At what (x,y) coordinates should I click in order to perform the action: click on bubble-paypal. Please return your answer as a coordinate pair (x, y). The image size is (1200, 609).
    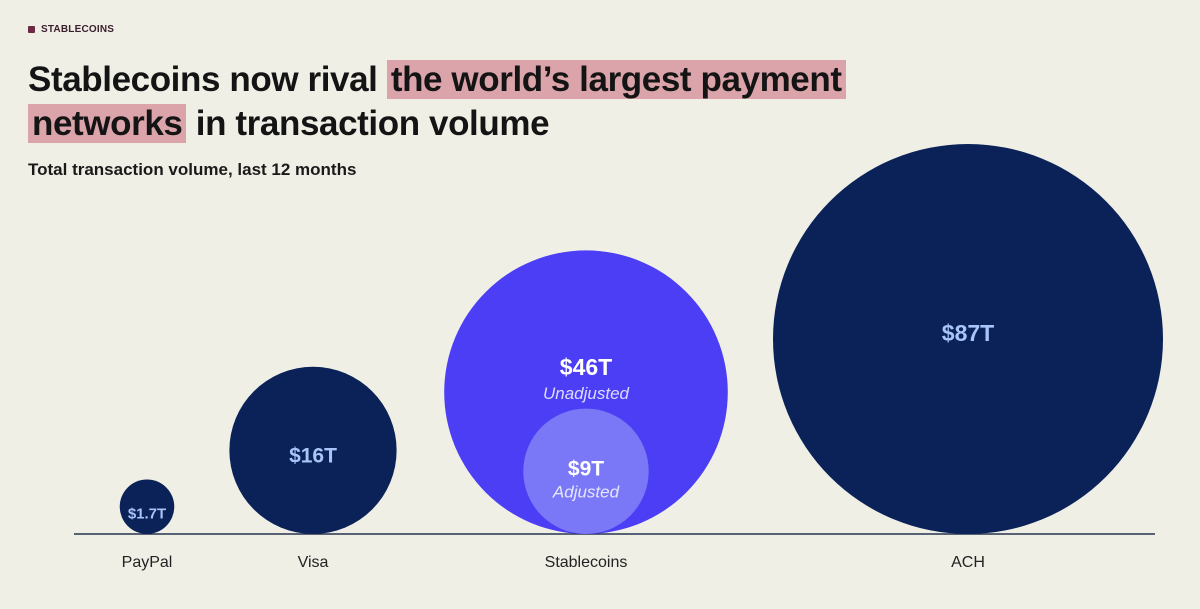
    Looking at the image, I should click on (147, 506).